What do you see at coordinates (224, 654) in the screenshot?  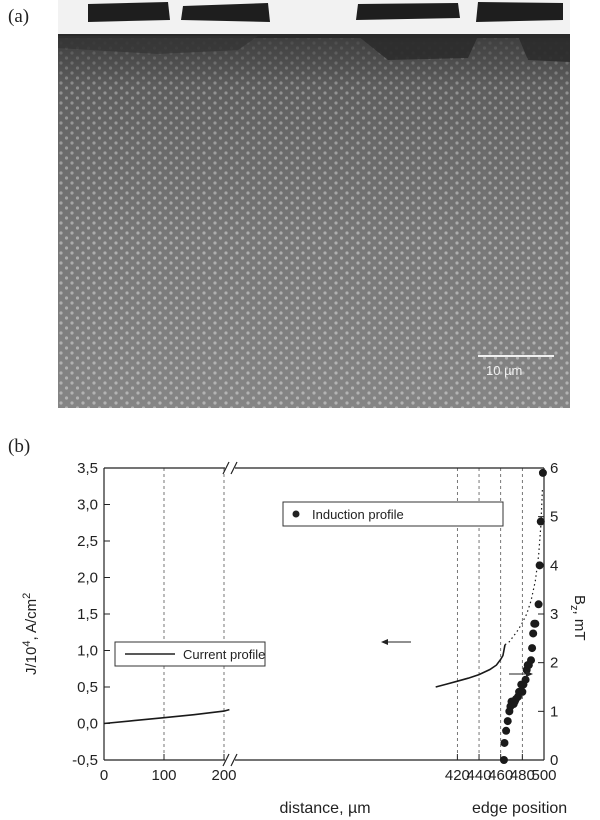 I see `legend-current-label: Current profile` at bounding box center [224, 654].